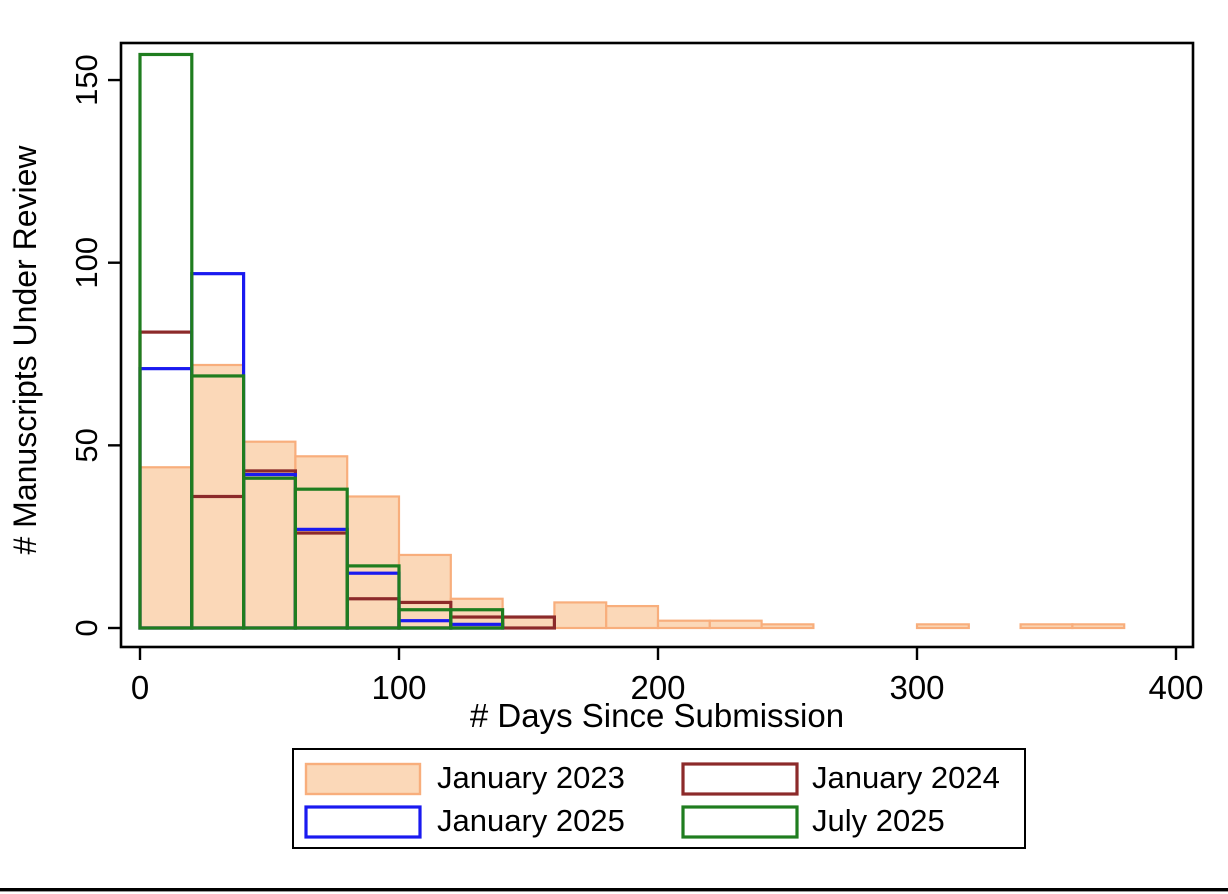  What do you see at coordinates (86, 263) in the screenshot?
I see `y-tick-label-100: 100` at bounding box center [86, 263].